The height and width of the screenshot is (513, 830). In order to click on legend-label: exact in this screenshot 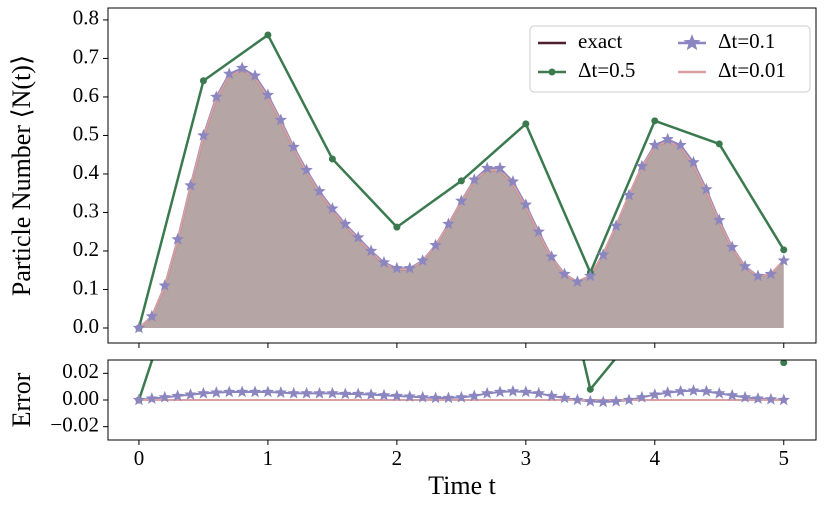, I will do `click(600, 41)`.